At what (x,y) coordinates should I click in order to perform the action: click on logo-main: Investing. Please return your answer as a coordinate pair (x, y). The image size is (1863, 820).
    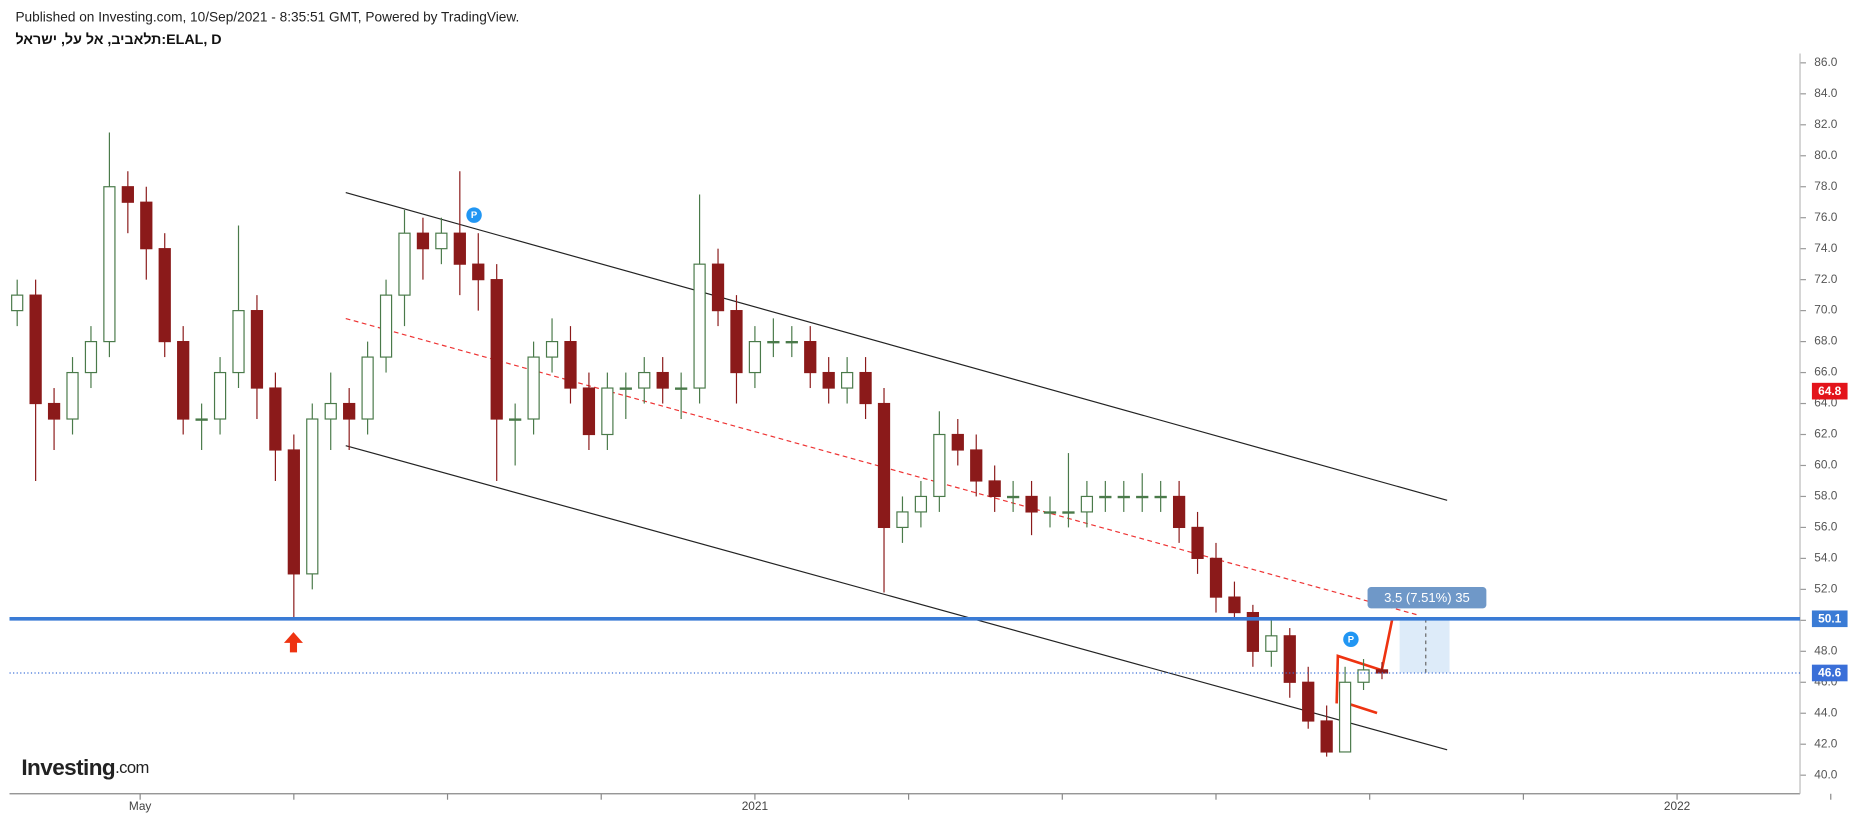
    Looking at the image, I should click on (68, 767).